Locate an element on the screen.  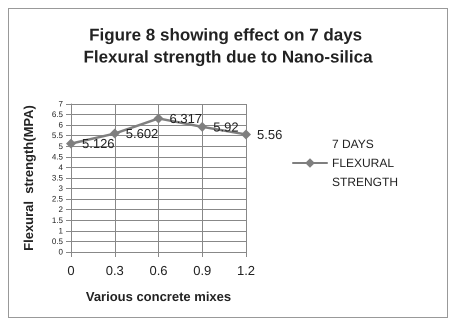
y-axis-title: Flexural strength(MPA) is located at coordinates (28, 178).